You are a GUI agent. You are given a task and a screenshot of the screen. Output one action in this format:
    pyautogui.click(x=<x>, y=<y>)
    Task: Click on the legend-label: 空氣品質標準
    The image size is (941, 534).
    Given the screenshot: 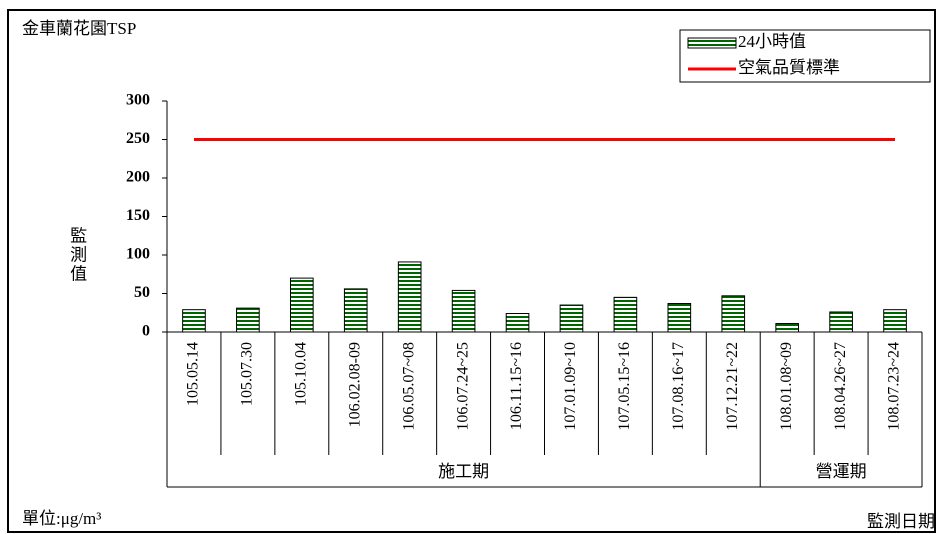 What is the action you would take?
    pyautogui.click(x=789, y=67)
    